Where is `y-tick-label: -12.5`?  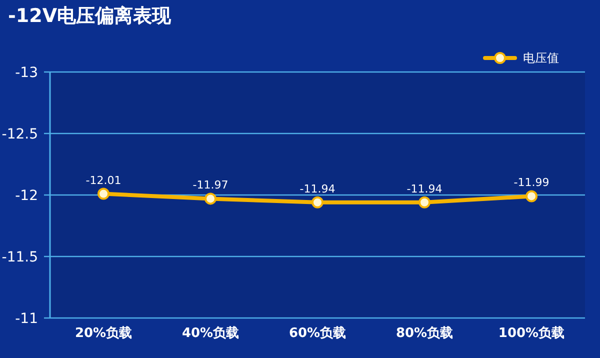 y-tick-label: -12.5 is located at coordinates (20, 134).